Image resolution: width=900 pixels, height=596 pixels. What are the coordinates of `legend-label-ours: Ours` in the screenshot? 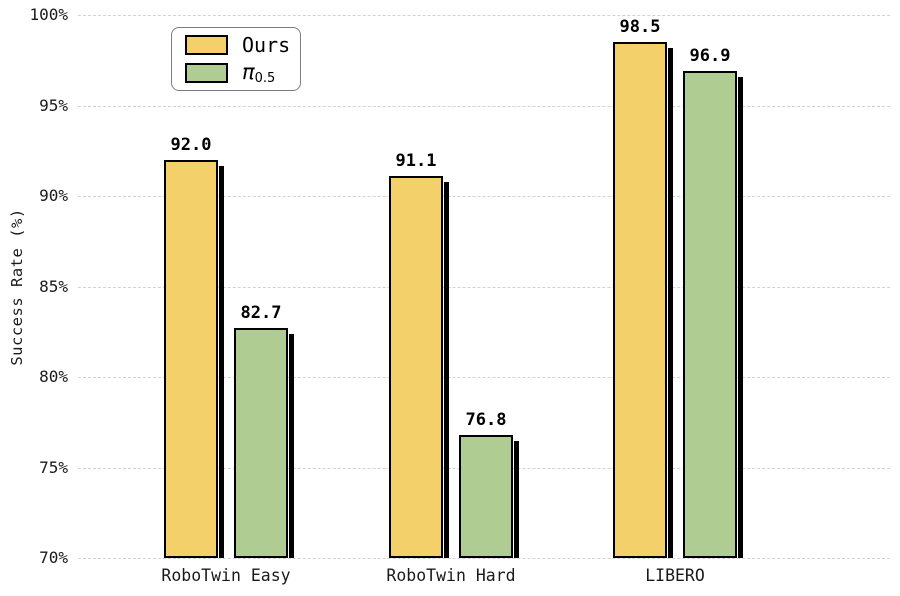 It's located at (266, 45).